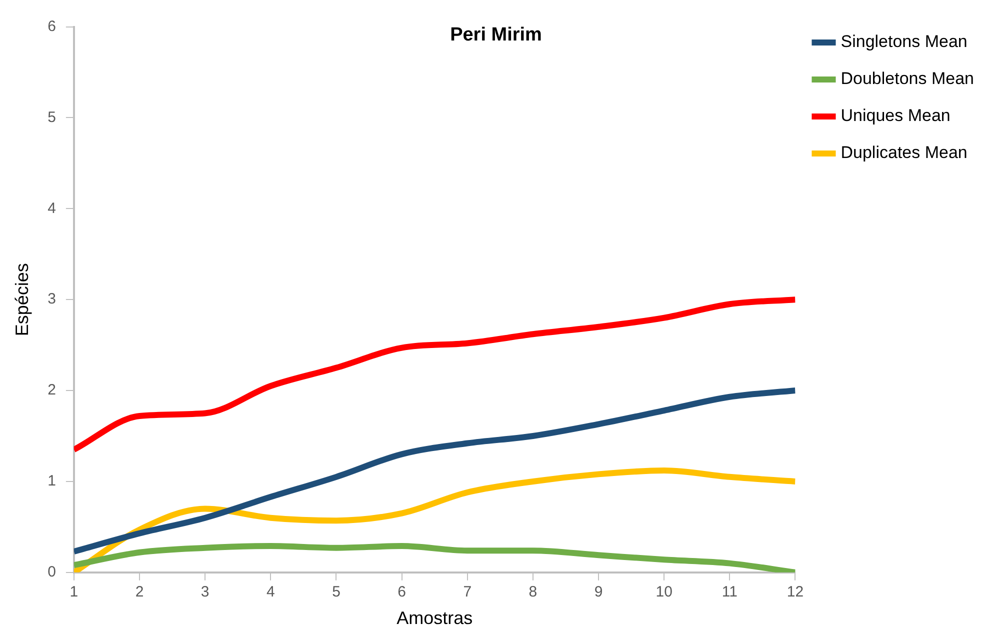 This screenshot has width=990, height=638. I want to click on y-tick-label: 1, so click(52, 481).